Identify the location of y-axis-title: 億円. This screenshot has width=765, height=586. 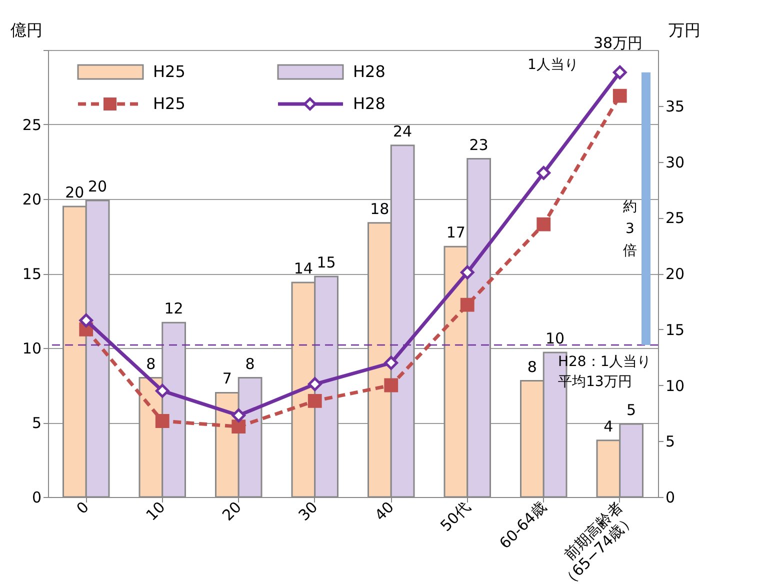
(26, 30).